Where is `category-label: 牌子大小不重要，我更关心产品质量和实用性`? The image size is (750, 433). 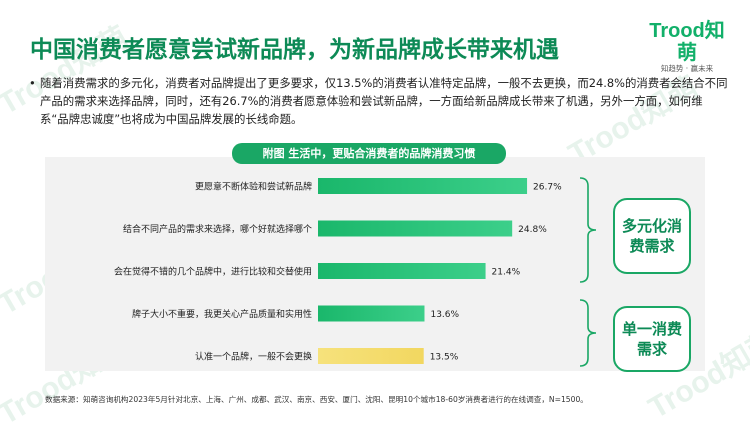 category-label: 牌子大小不重要，我更关心产品质量和实用性 is located at coordinates (222, 314).